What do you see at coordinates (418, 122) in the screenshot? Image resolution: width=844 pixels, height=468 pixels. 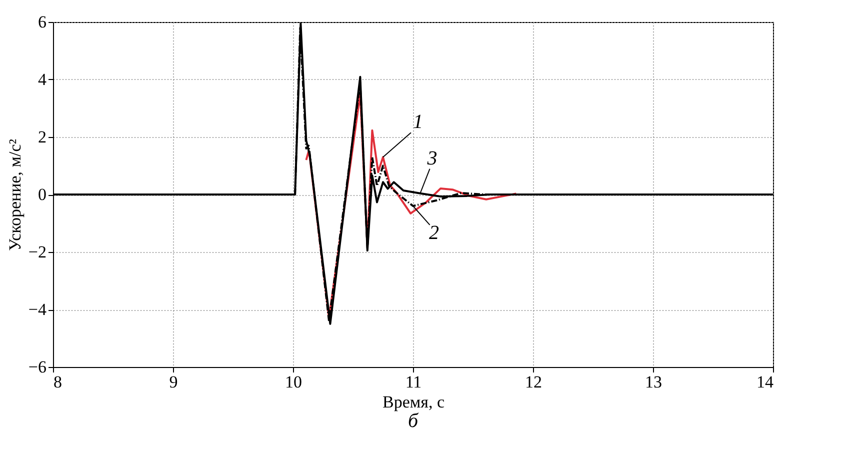 I see `annotation: 1` at bounding box center [418, 122].